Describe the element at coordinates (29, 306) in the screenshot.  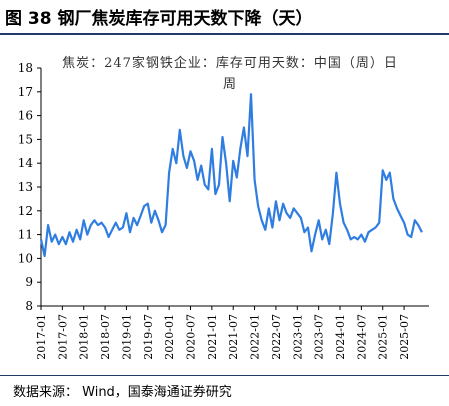
I see `y-tick-label: 8` at that location.